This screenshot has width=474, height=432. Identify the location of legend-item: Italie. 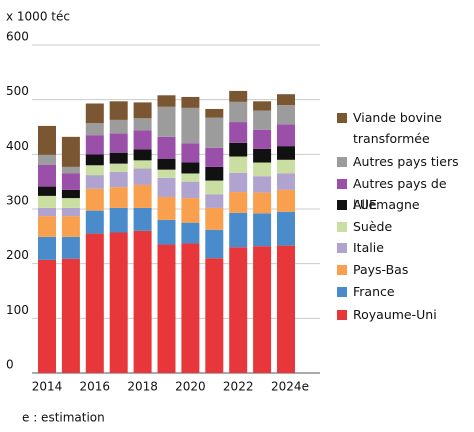
(400, 249).